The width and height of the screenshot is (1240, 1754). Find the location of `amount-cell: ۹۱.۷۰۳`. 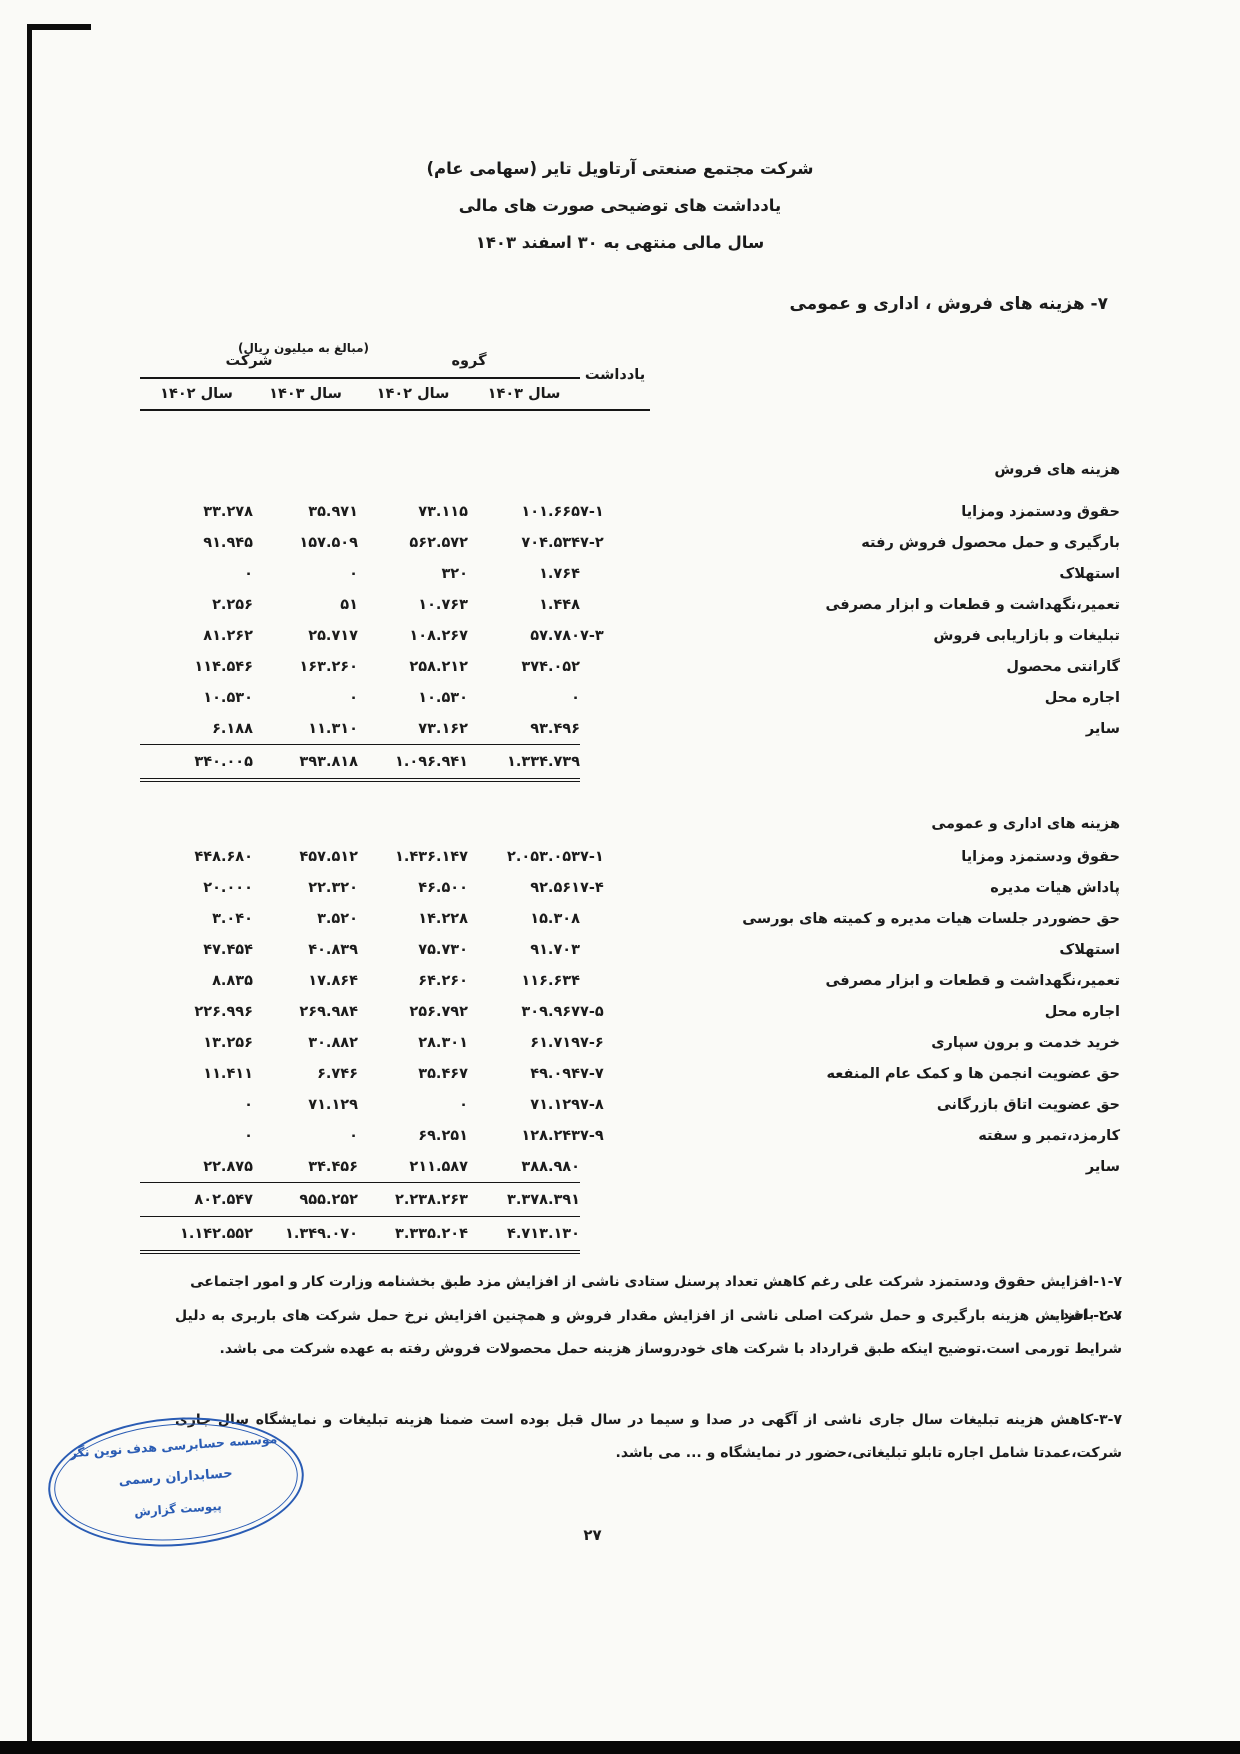

amount-cell: ۹۱.۷۰۳ is located at coordinates (555, 949).